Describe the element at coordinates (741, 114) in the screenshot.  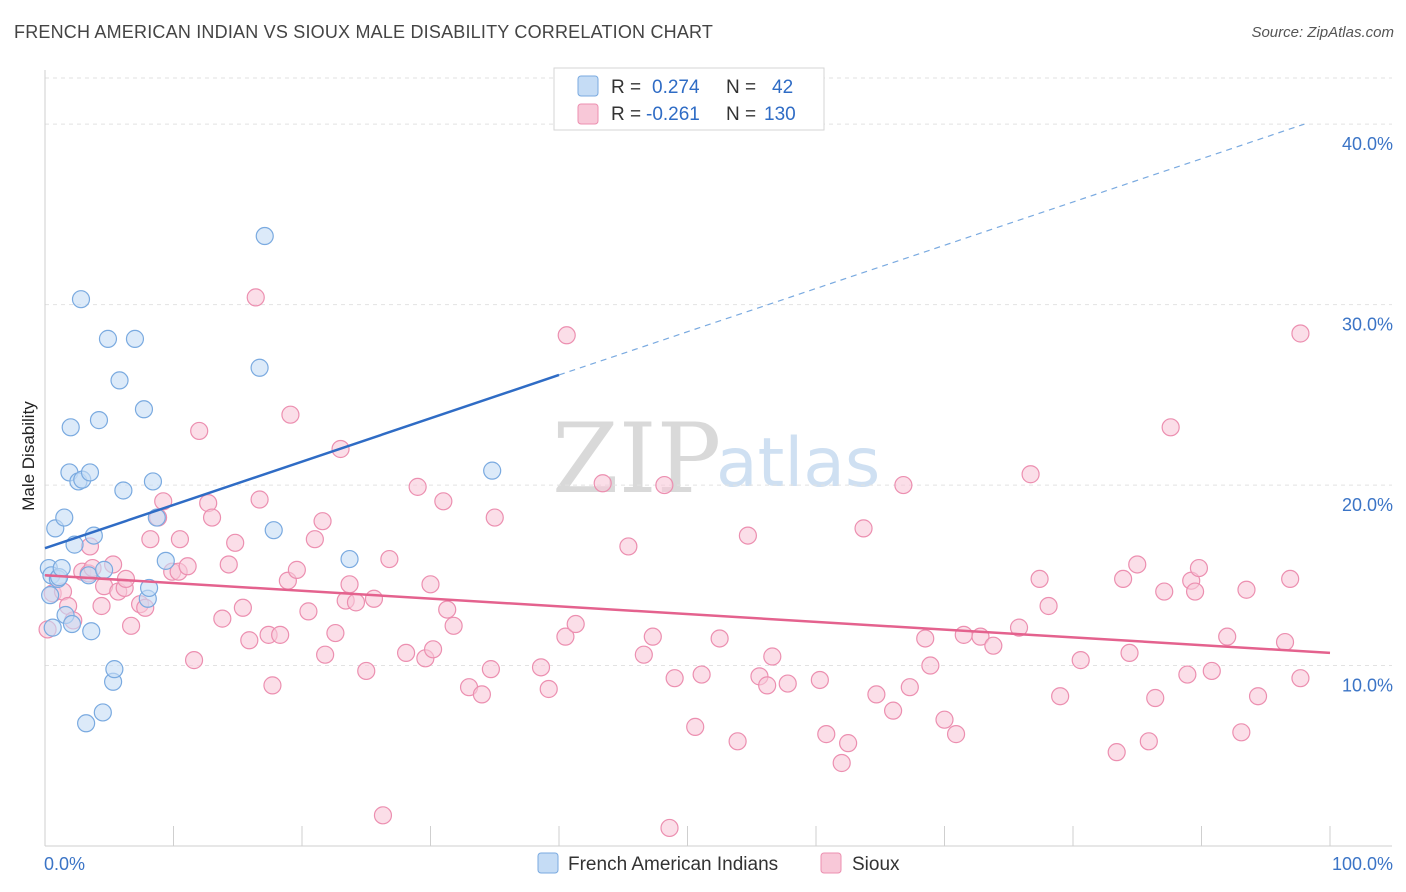
I see `legend-n-label-2: N =` at that location.